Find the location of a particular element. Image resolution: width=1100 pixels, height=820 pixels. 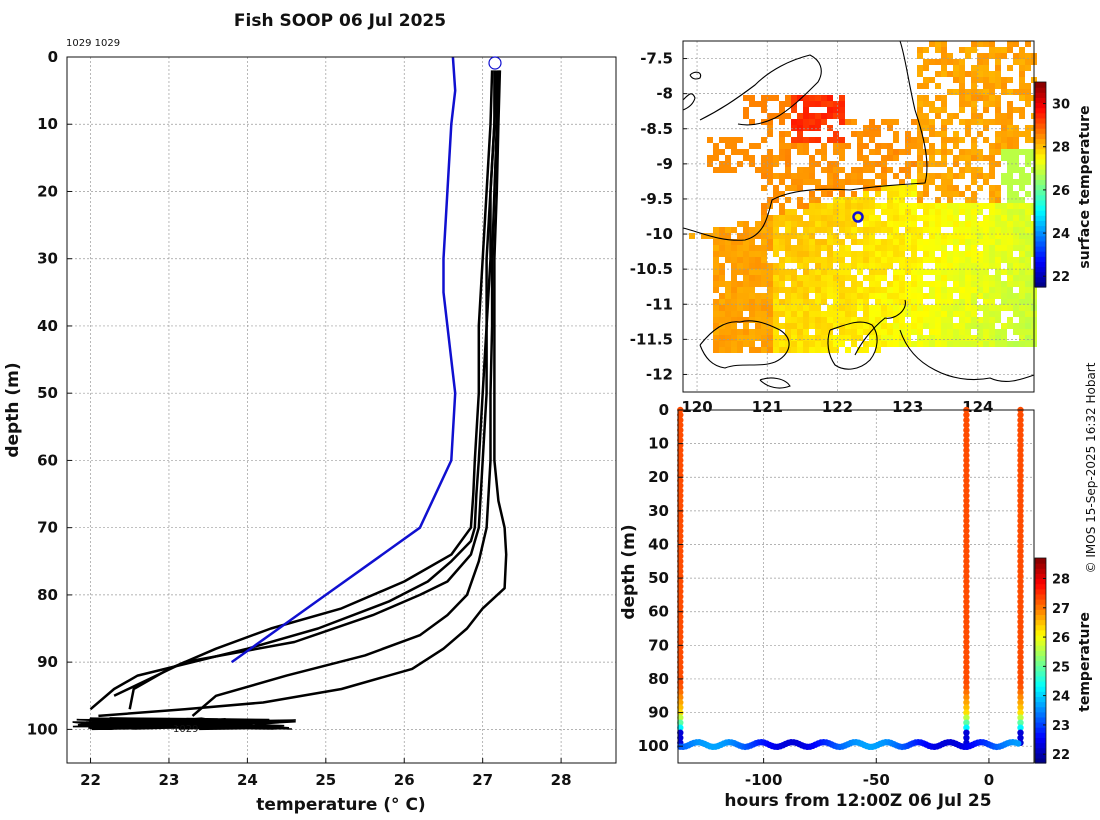

profile-x-tick-label: 24 is located at coordinates (247, 780).